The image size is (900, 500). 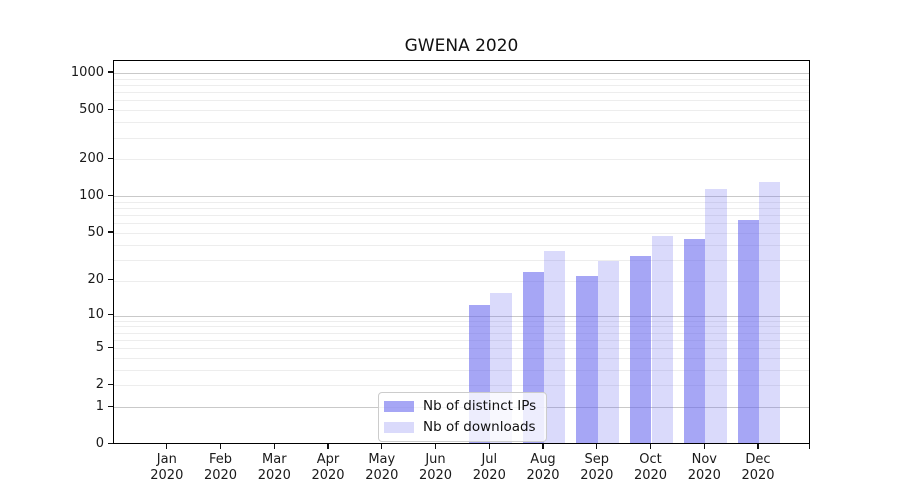 I want to click on bar-nb-of-downloads-sep, so click(x=608, y=352).